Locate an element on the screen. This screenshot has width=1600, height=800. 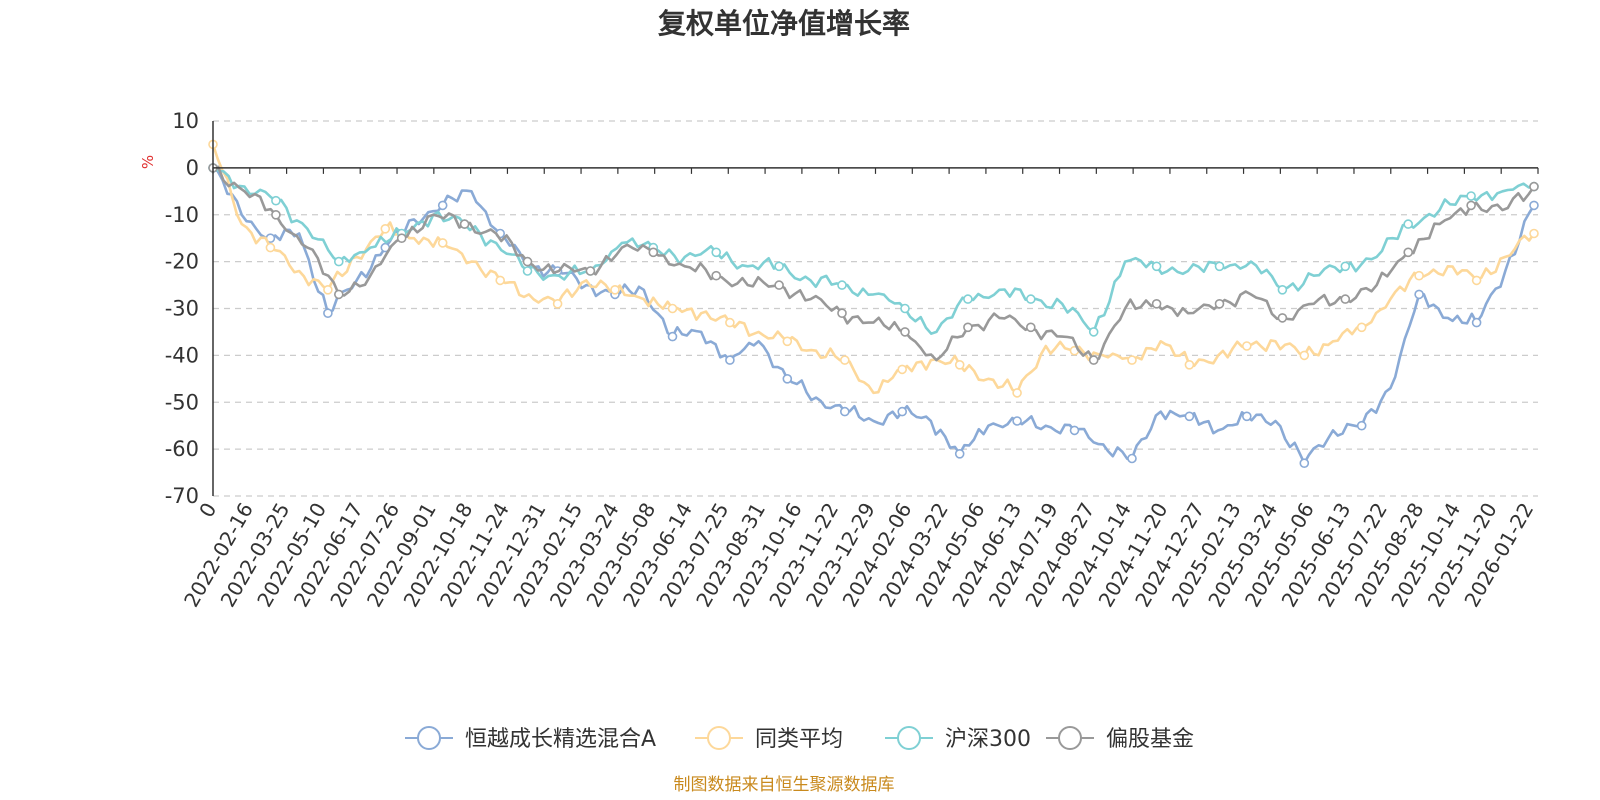
y-tick-label: -60 is located at coordinates (182, 449).